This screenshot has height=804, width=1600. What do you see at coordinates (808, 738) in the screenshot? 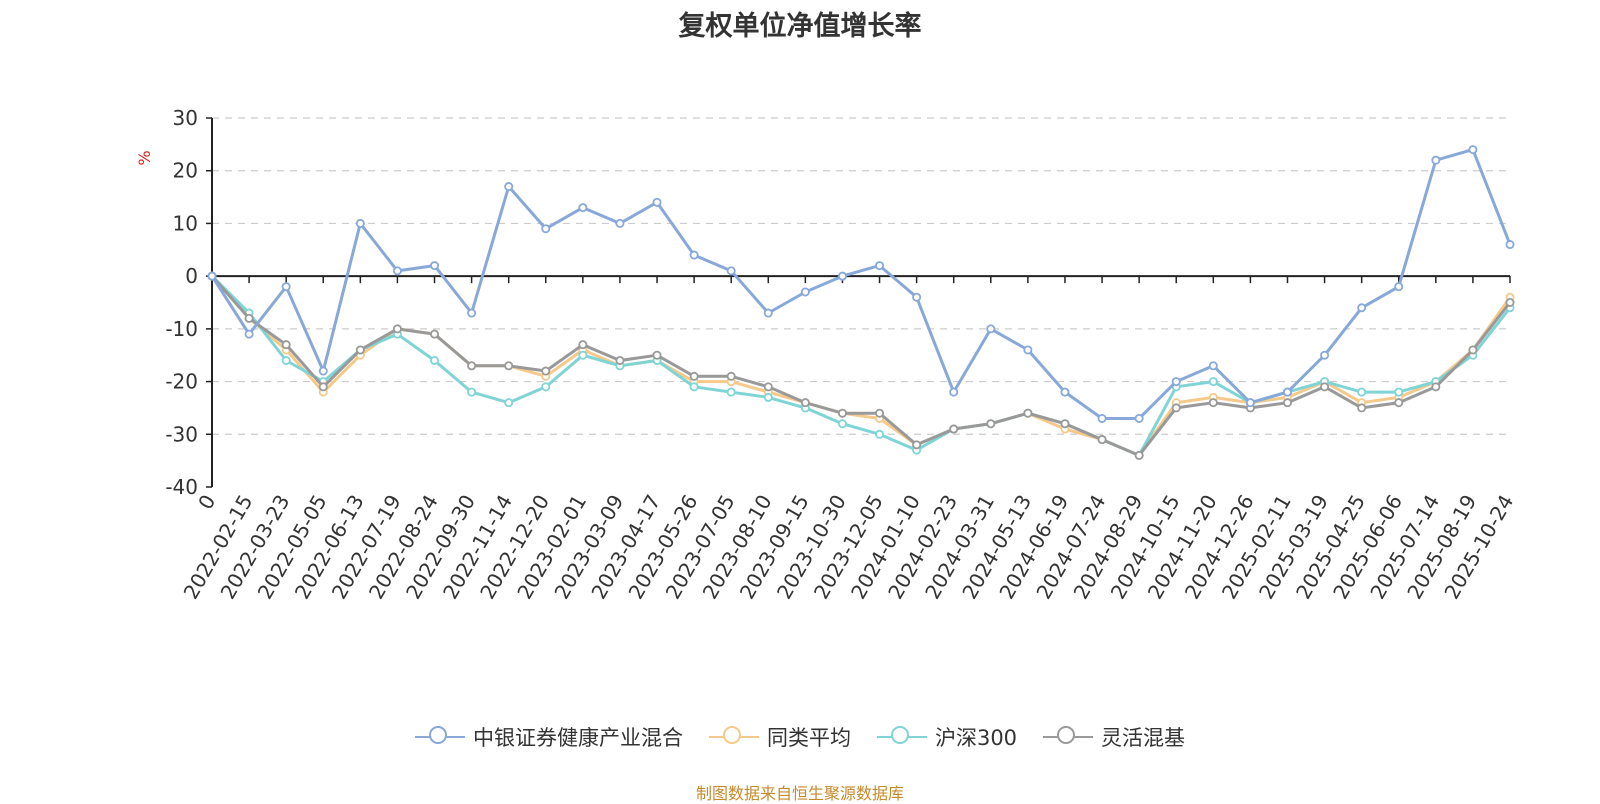
I see `legend-label: 同类平均` at bounding box center [808, 738].